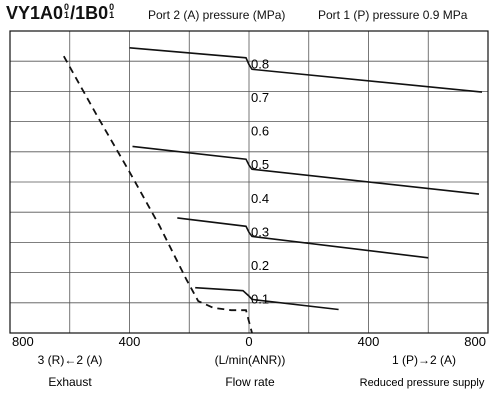 This screenshot has width=495, height=402. I want to click on supply-pressure-header: Port 1 (P) pressure 0.9 MPa, so click(393, 15).